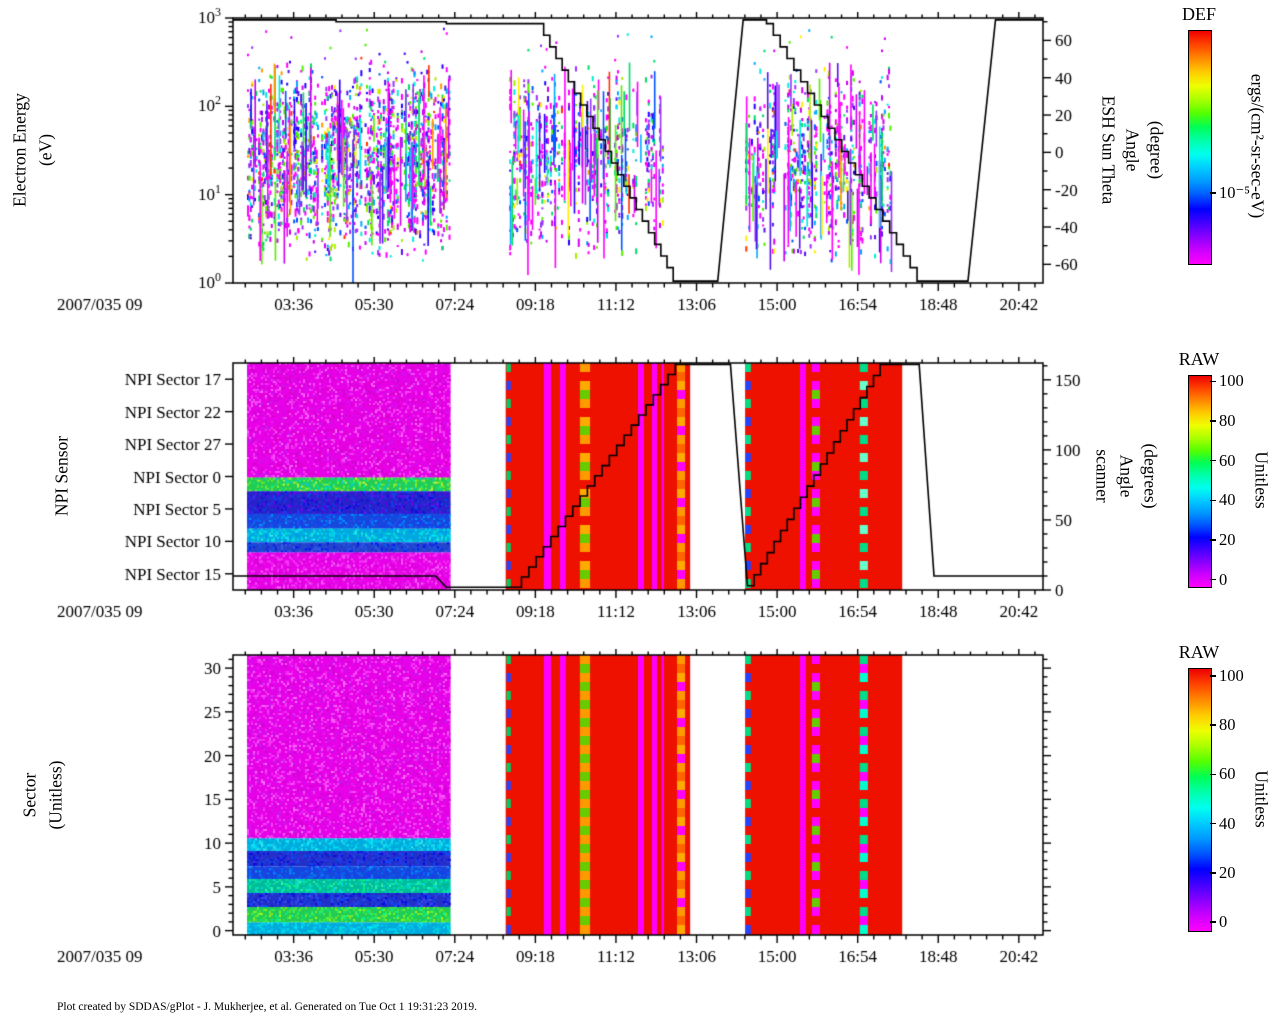 This screenshot has height=1024, width=1280. What do you see at coordinates (1108, 150) in the screenshot?
I see `y2-axis-title-esh-sun-theta: ESH Sun Theta` at bounding box center [1108, 150].